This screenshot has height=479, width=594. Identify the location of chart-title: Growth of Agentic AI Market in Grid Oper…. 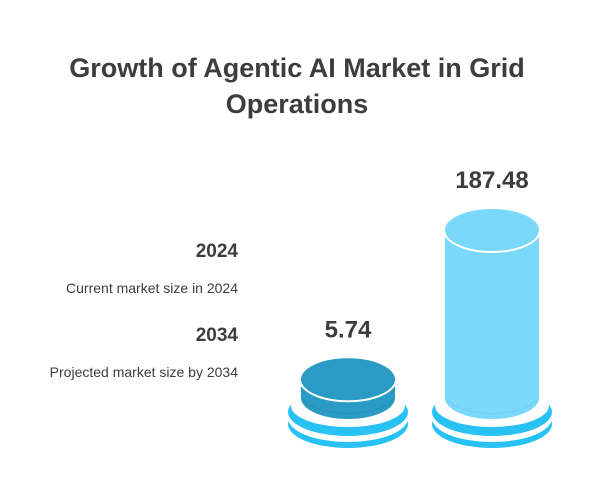
(297, 86).